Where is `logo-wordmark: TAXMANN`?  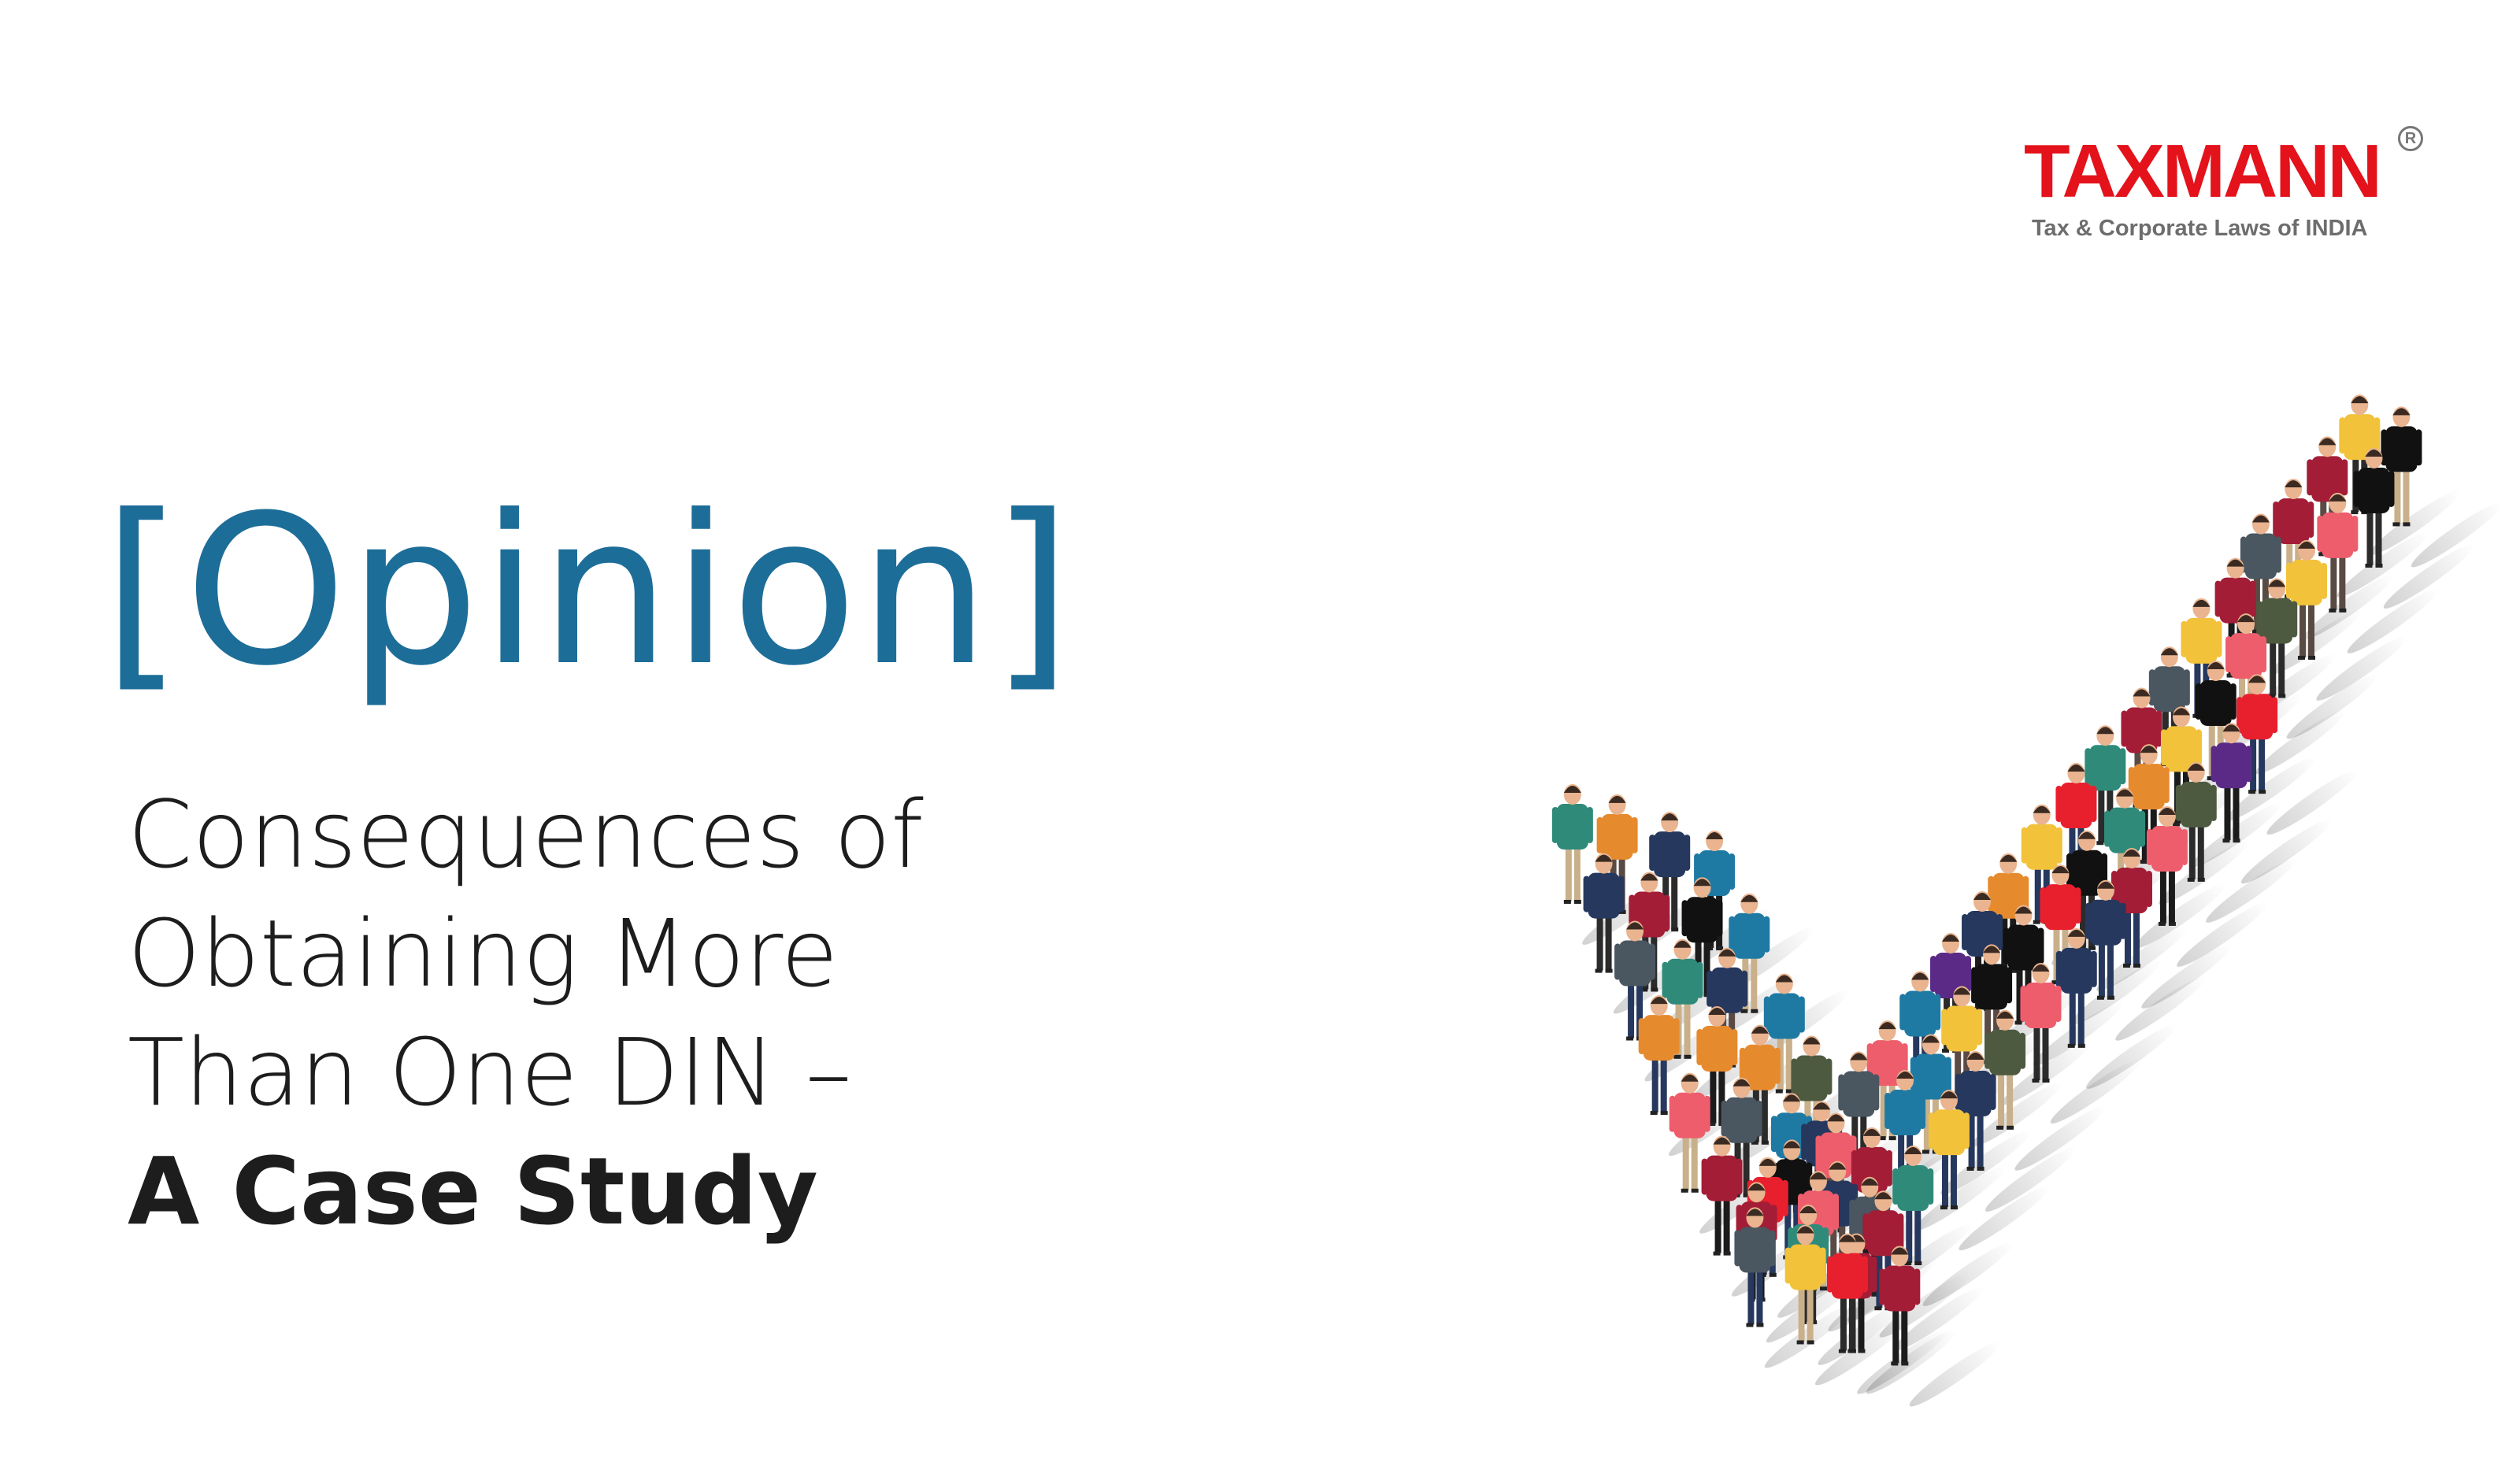
logo-wordmark: TAXMANN is located at coordinates (2203, 171).